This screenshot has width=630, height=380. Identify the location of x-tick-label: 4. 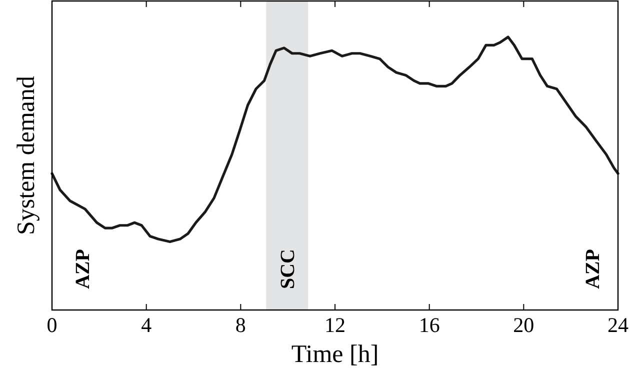
(146, 325).